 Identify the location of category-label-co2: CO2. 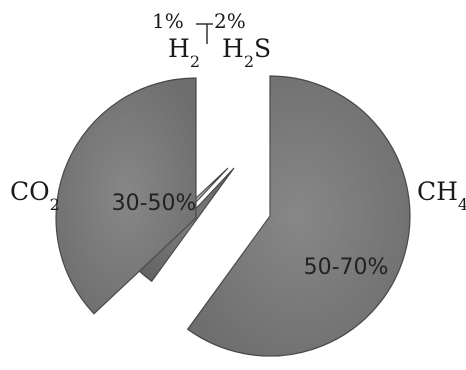
(35, 195).